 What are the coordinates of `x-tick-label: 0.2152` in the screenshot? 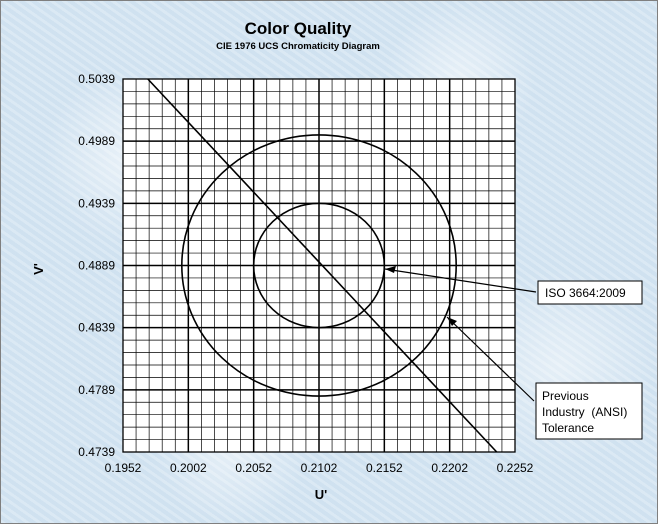 It's located at (384, 468).